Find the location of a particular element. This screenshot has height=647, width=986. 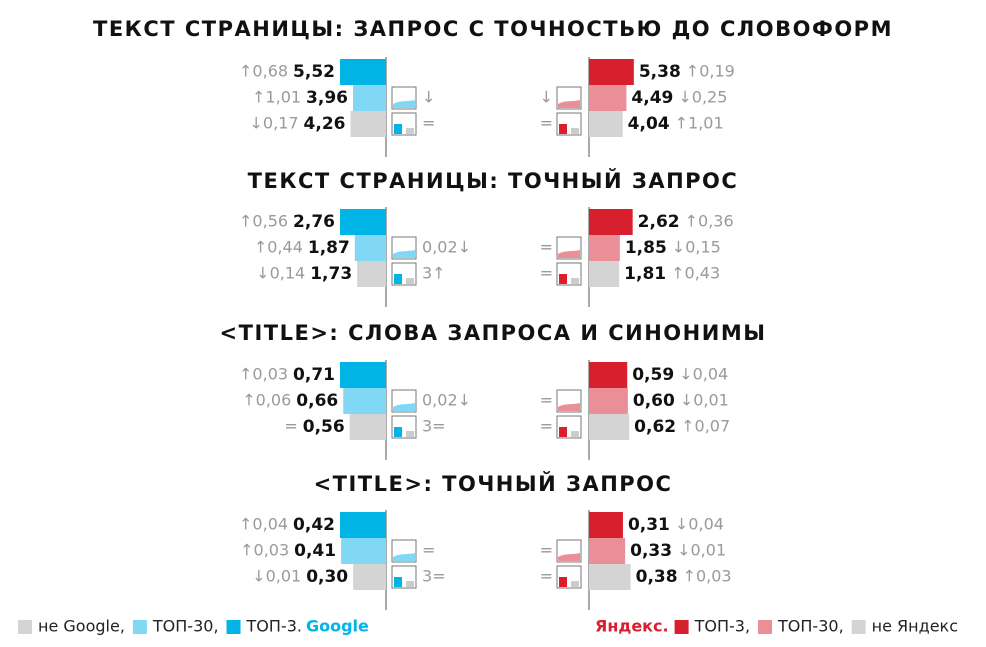

delta-label: ↓0,17 is located at coordinates (274, 123).